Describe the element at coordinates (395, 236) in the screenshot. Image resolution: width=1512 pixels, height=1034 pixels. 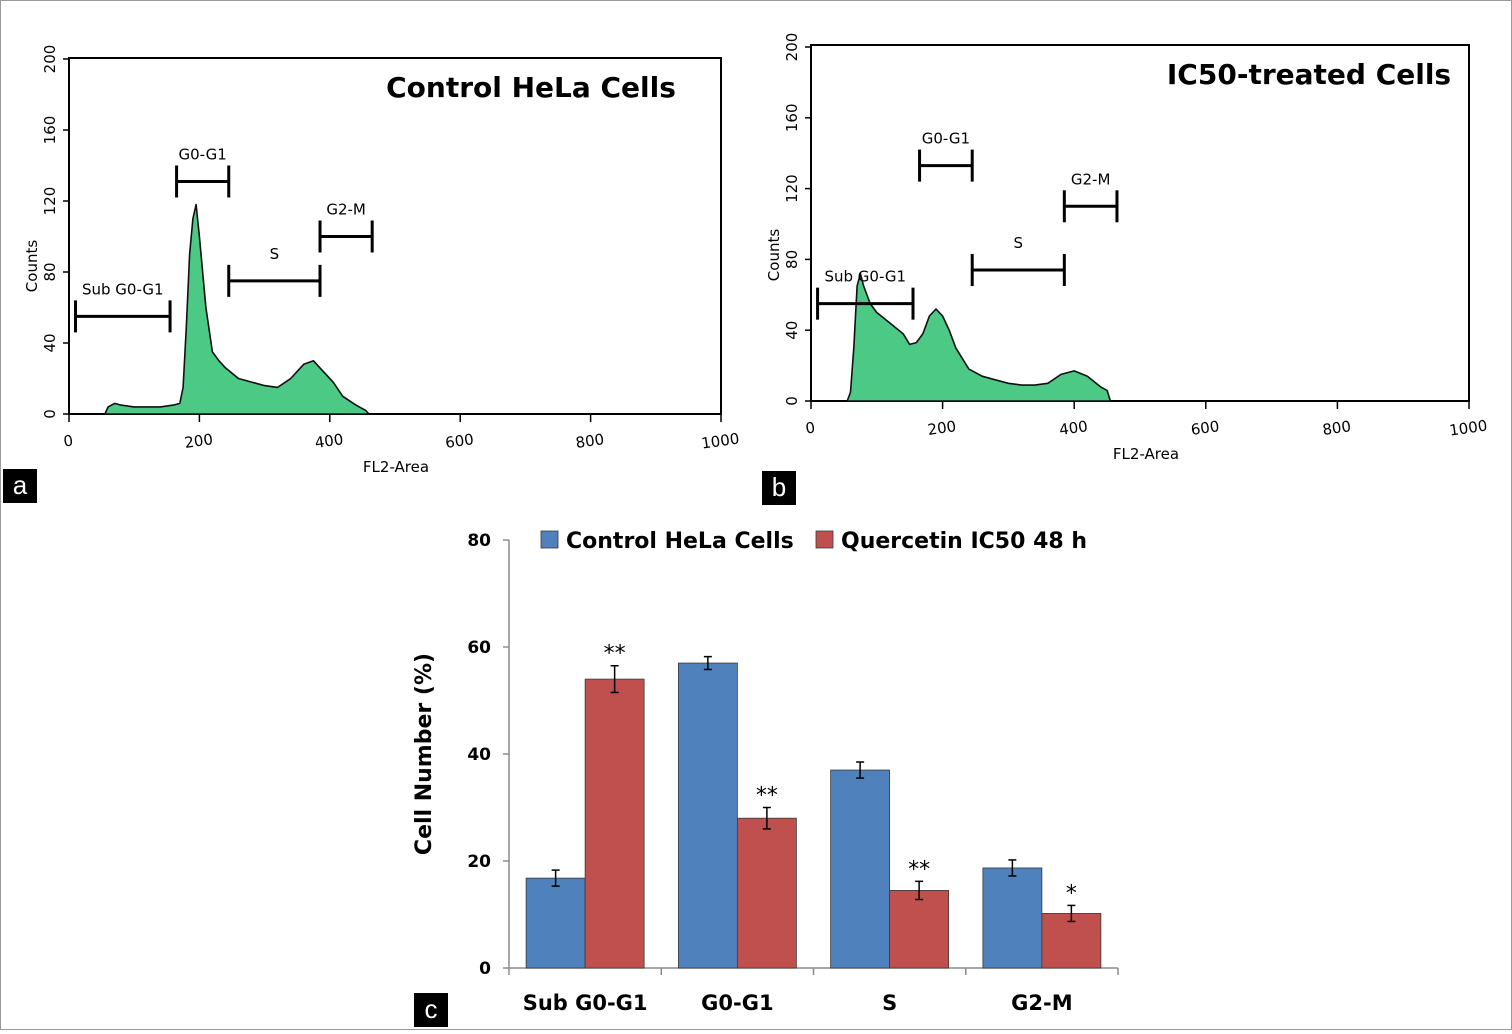
I see `plot-frame` at that location.